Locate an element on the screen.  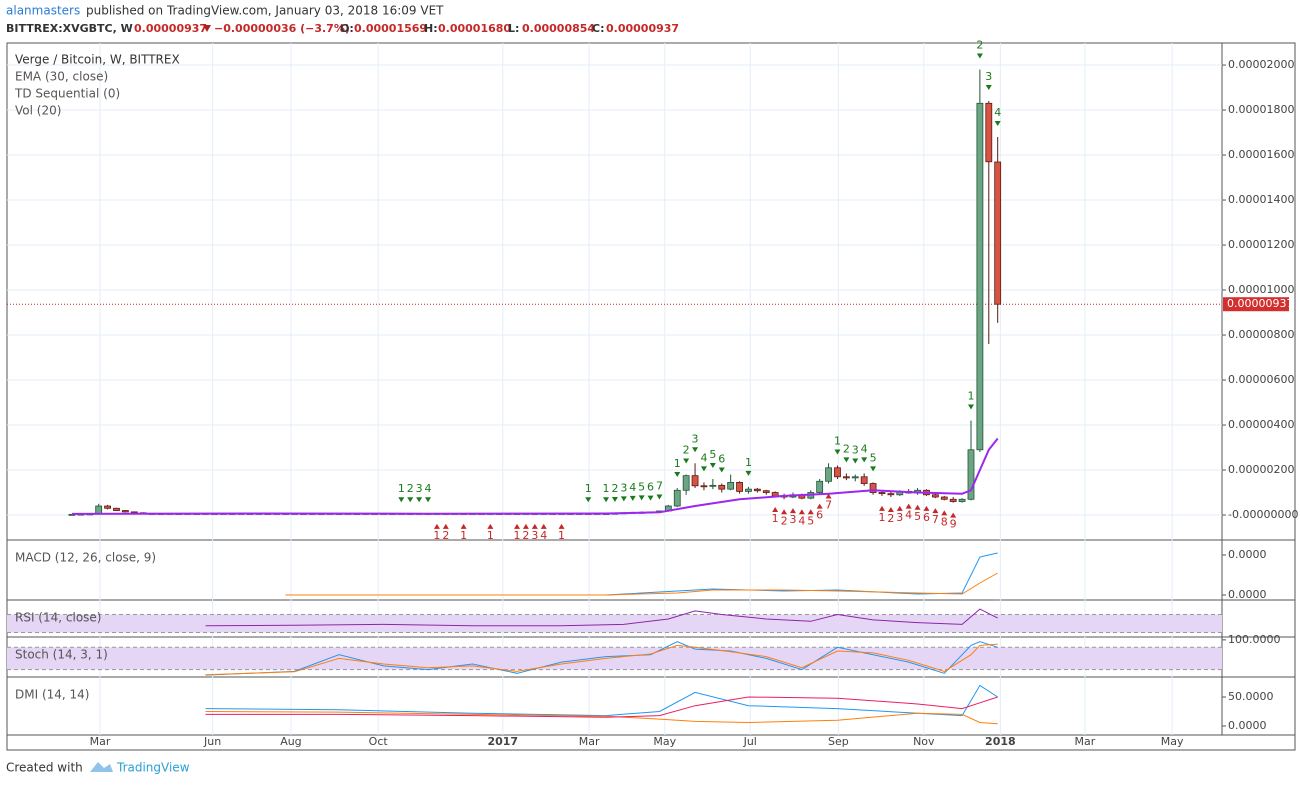
footer-created: Created with is located at coordinates (44, 768).